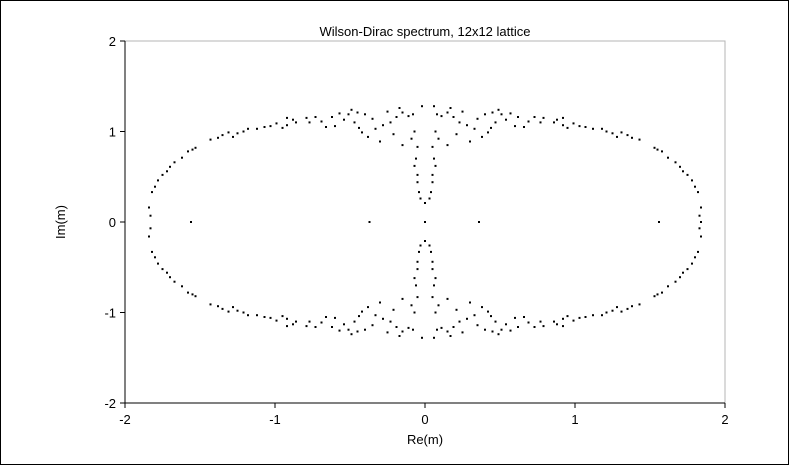 Image resolution: width=789 pixels, height=465 pixels. Describe the element at coordinates (424, 415) in the screenshot. I see `x-axis-ticks: -2 -1 0 1 2` at that location.